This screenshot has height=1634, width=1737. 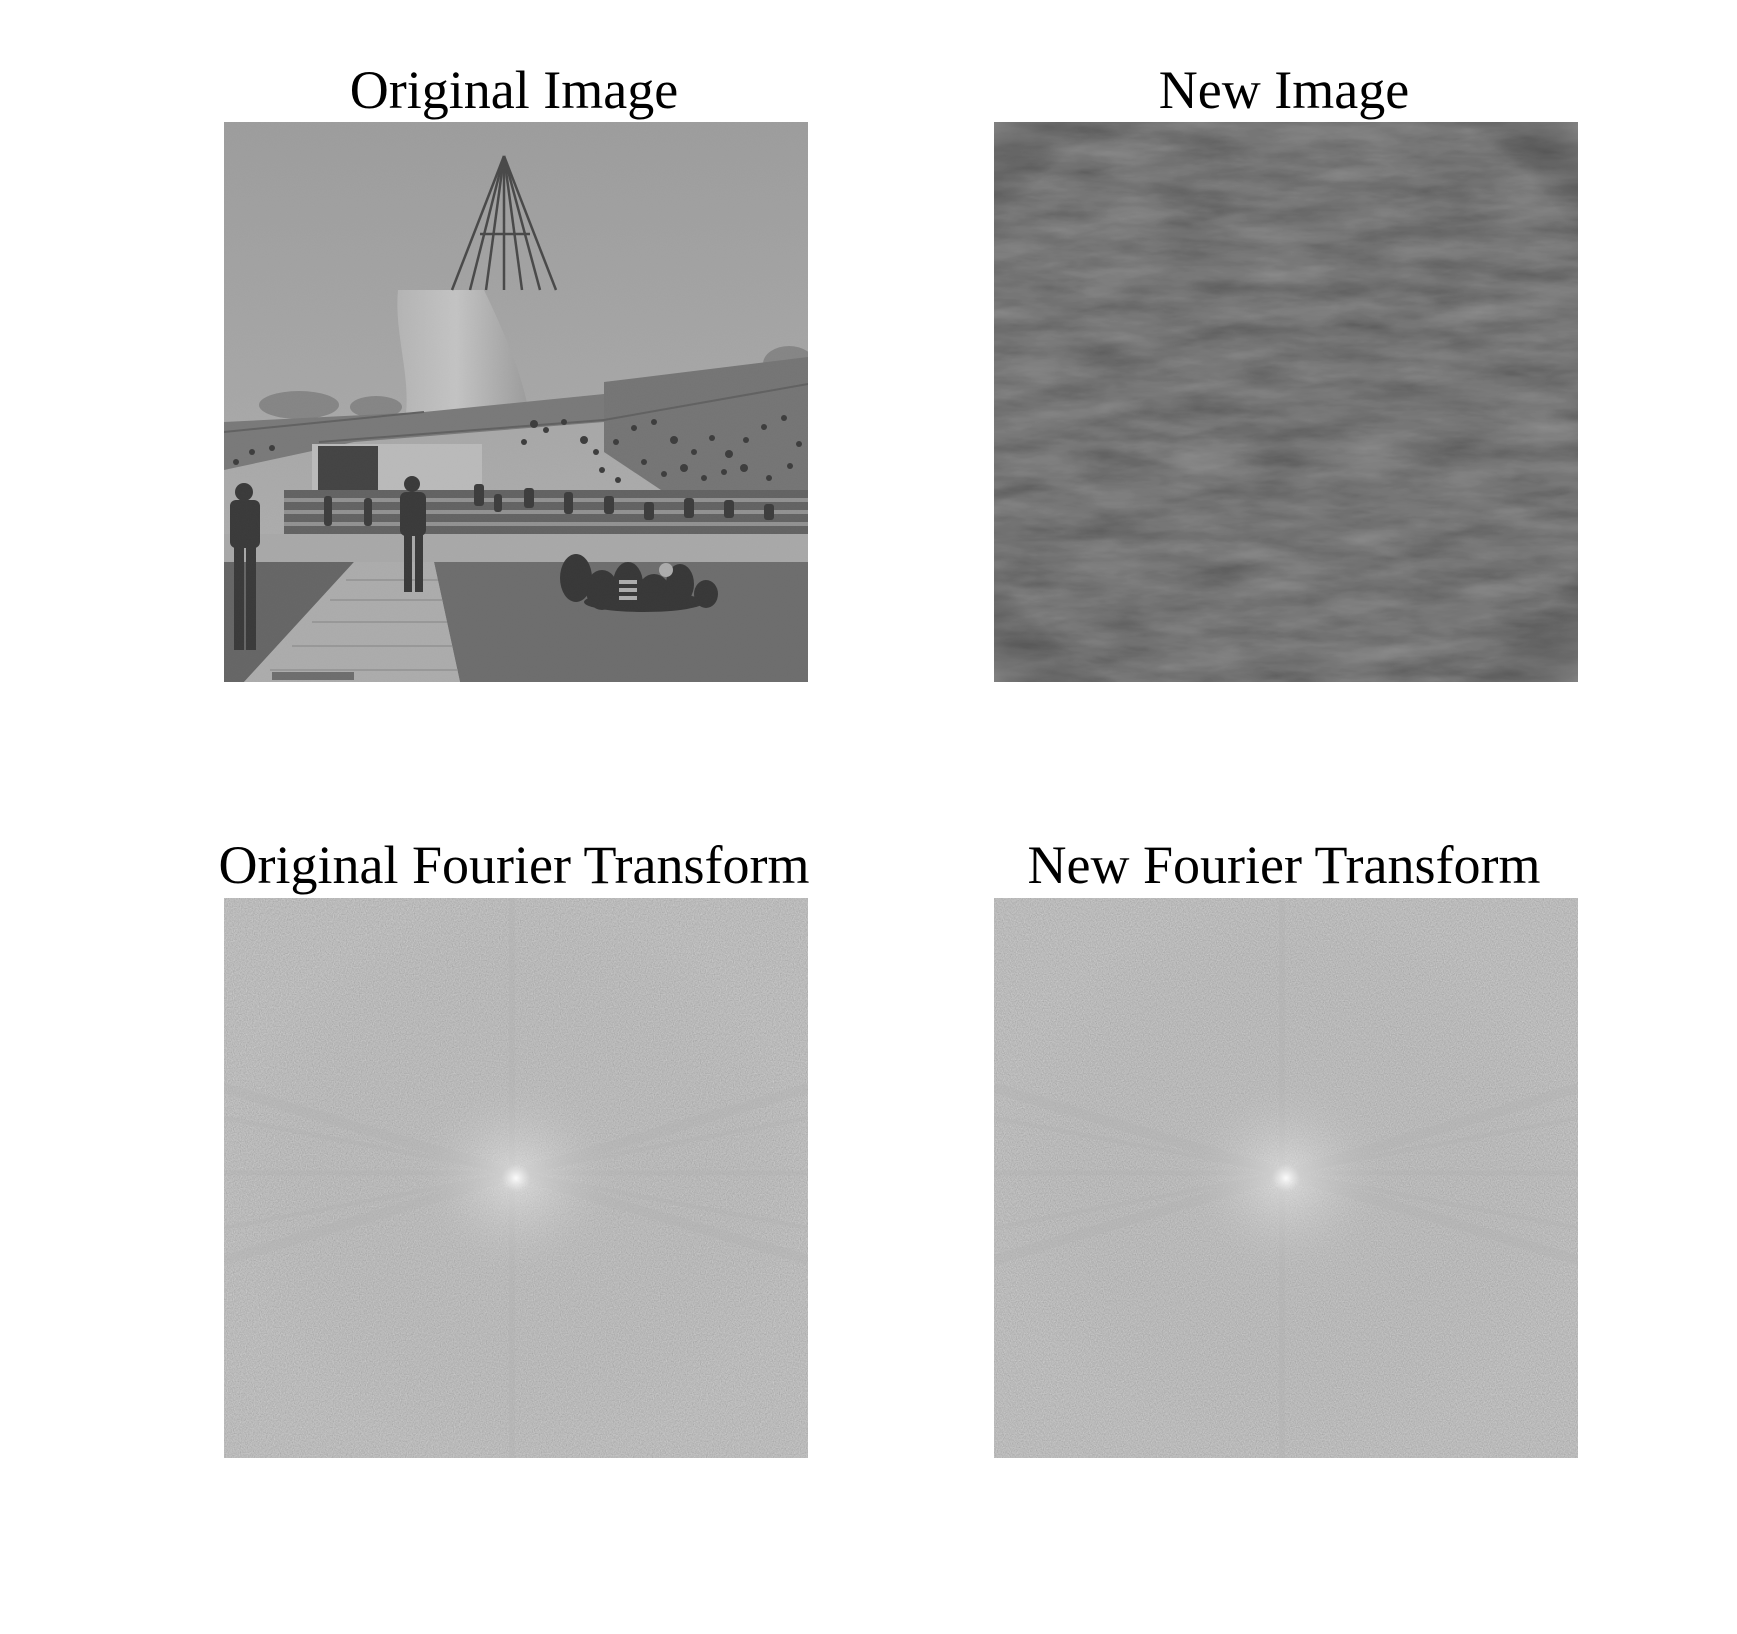 I want to click on original-fourier-spectrum, so click(x=516, y=1178).